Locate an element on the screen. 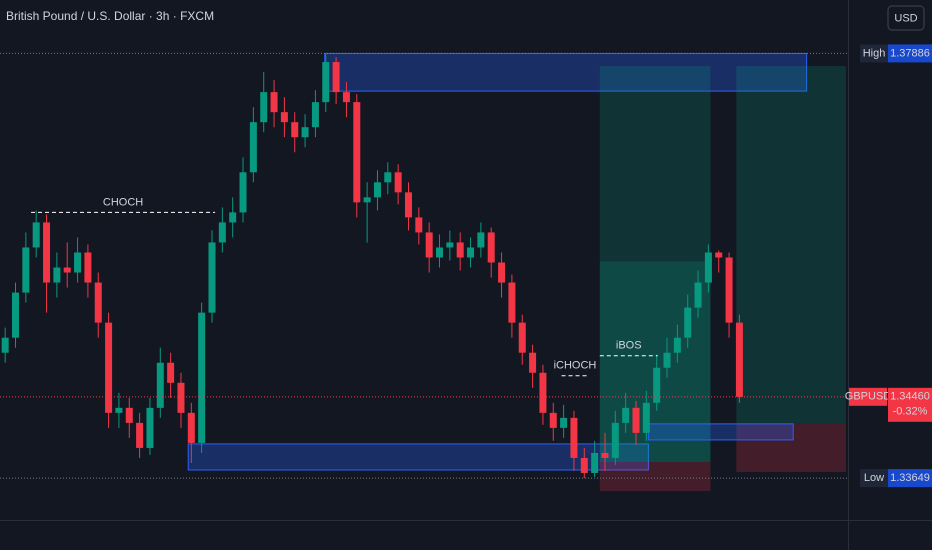 The width and height of the screenshot is (932, 550). price-level-value: 1.37886 is located at coordinates (910, 53).